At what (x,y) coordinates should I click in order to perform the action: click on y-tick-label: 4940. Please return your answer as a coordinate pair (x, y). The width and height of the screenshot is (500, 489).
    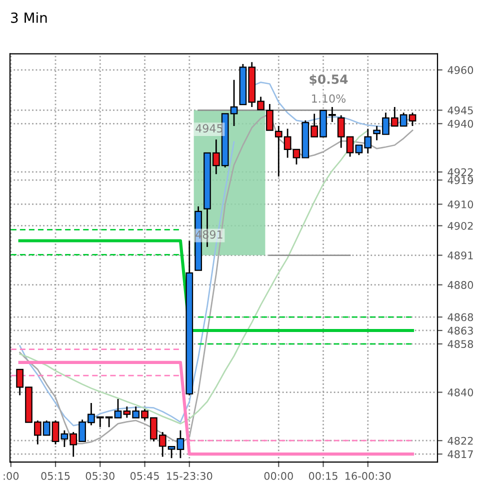
    Looking at the image, I should click on (461, 124).